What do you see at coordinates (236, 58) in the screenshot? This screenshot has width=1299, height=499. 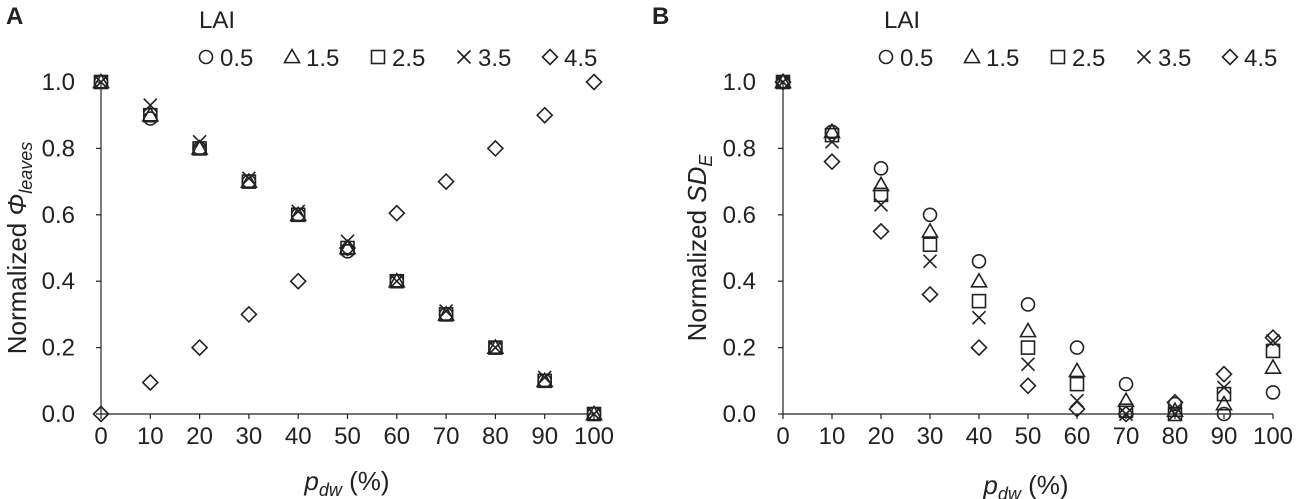 I see `legend-label: 0.5` at bounding box center [236, 58].